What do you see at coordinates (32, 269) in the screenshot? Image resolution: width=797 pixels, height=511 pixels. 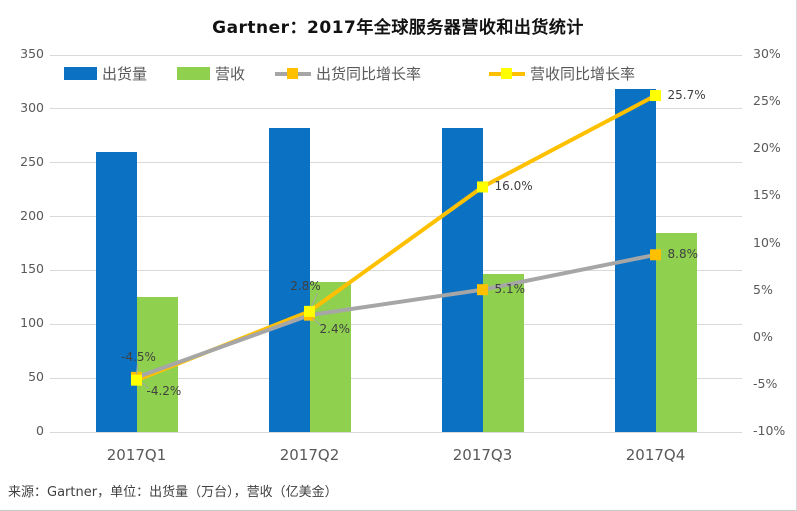 I see `left-axis-tick-150: 150` at bounding box center [32, 269].